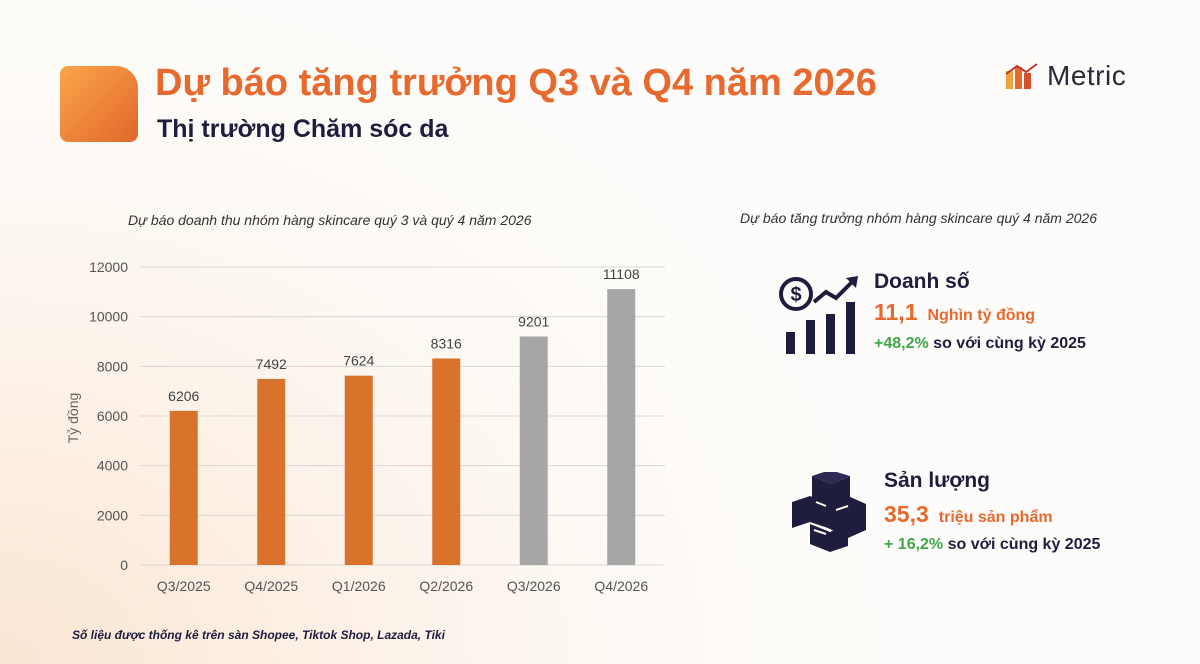  I want to click on revenue-label: Doanh số, so click(922, 281).